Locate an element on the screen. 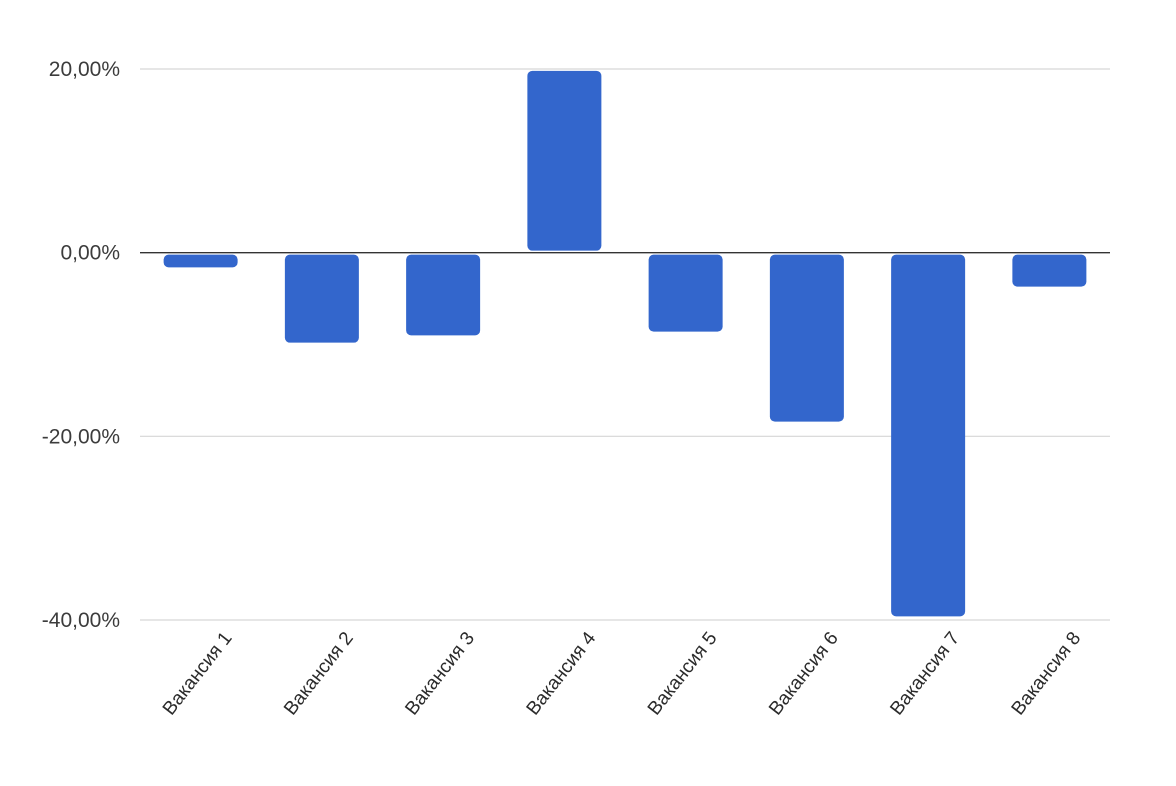 This screenshot has height=786, width=1176. x-tick-label-3: Вакансия 3 is located at coordinates (440, 673).